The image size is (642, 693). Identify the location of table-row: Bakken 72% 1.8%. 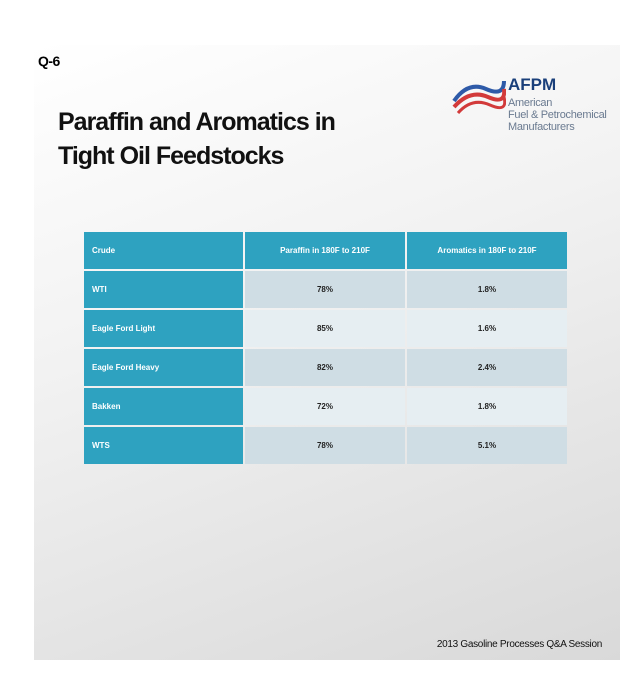
(325, 406).